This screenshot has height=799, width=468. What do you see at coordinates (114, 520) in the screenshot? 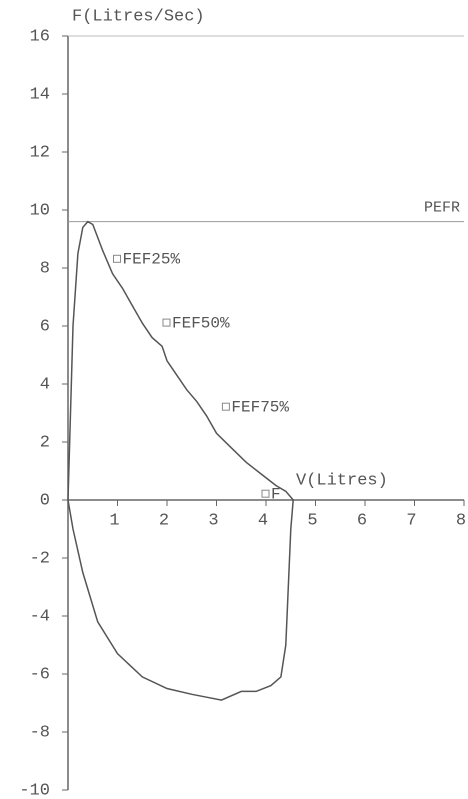
I see `x-tick-label: 1` at bounding box center [114, 520].